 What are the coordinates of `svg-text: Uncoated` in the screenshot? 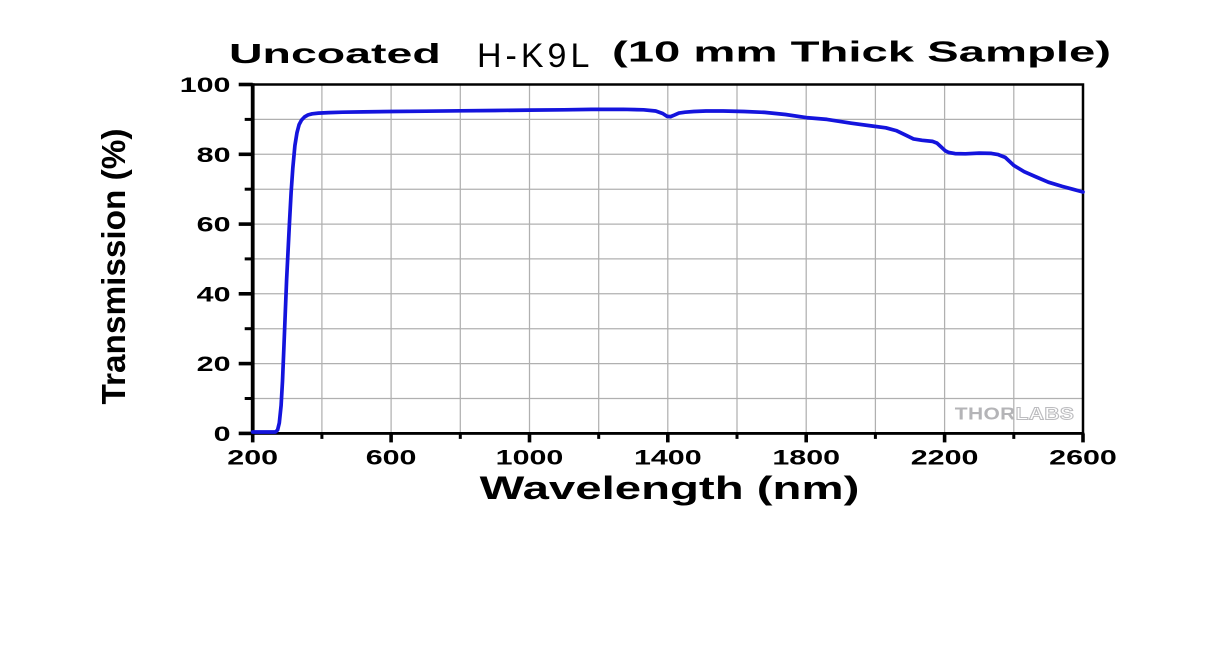 It's located at (335, 53).